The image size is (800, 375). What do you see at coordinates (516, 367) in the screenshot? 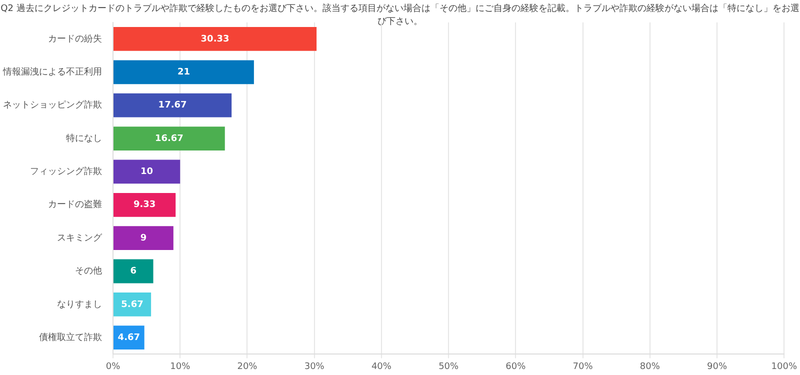
I see `x-tick-label: 60%` at bounding box center [516, 367].